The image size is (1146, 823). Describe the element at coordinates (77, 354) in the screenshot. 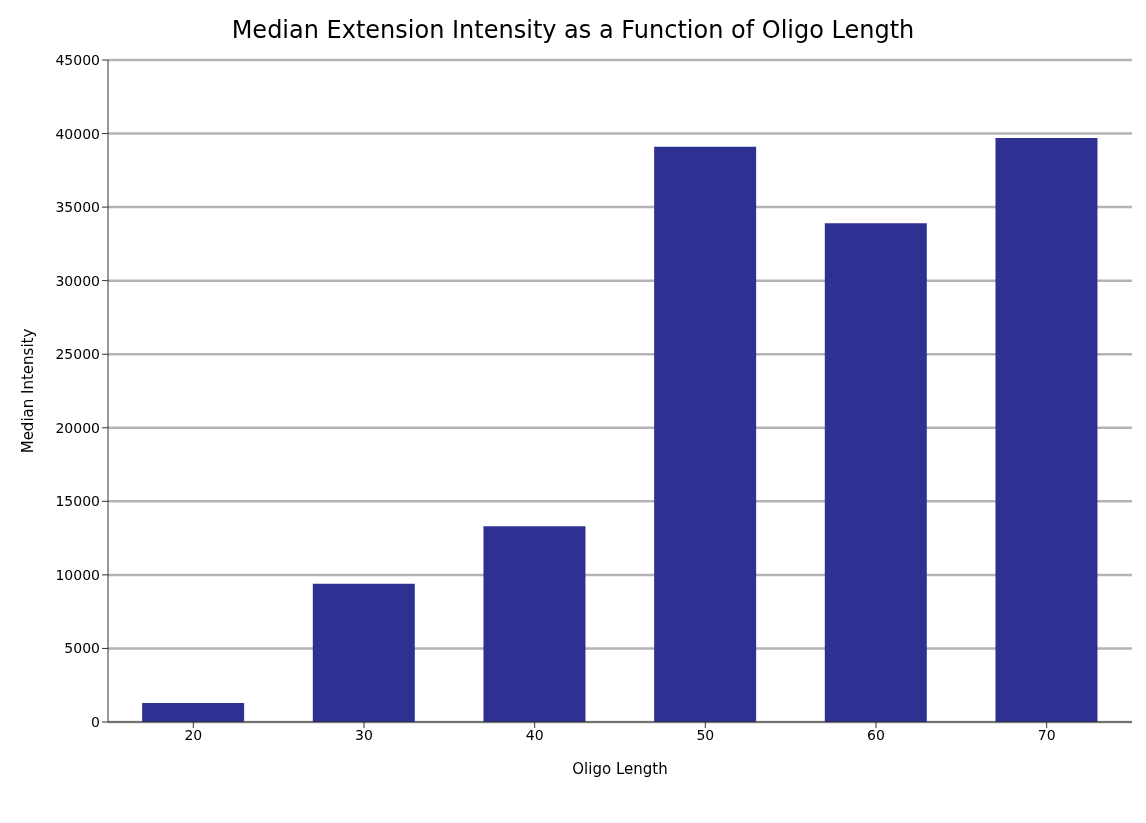

I see `y-tick-label: 25000` at that location.